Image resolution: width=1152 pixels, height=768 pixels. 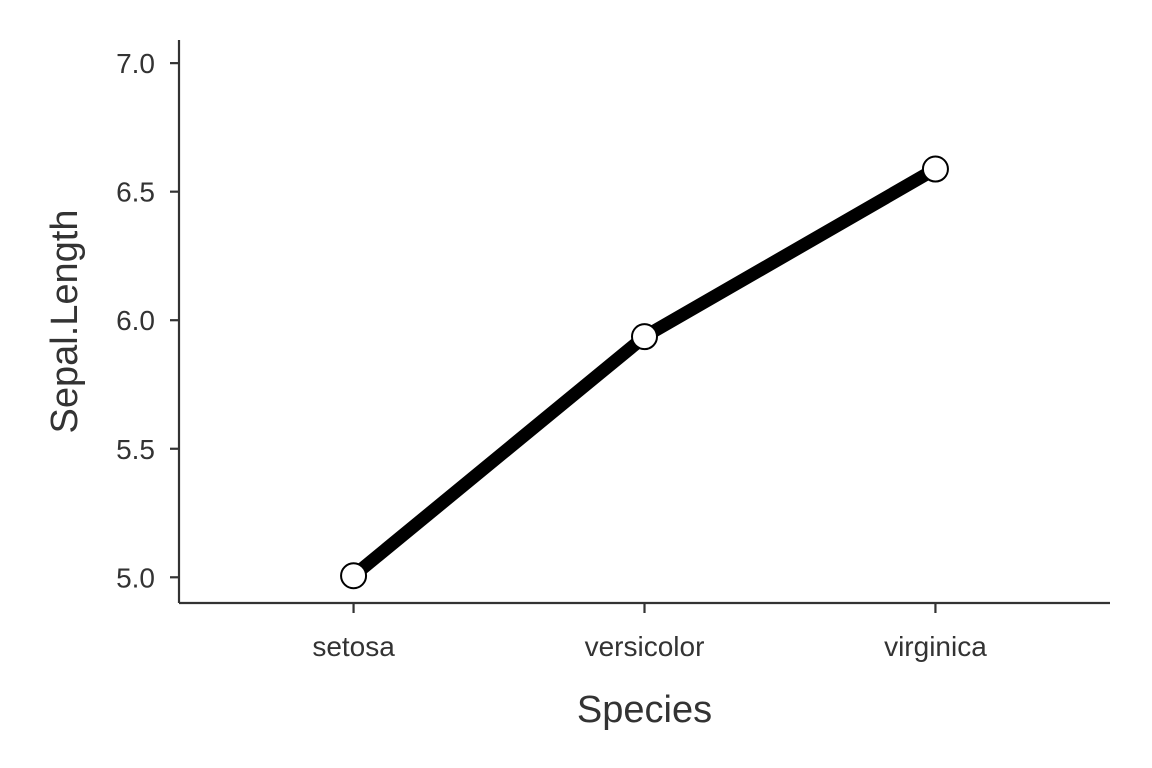 I want to click on y-tick-label: 7.0, so click(x=135, y=63).